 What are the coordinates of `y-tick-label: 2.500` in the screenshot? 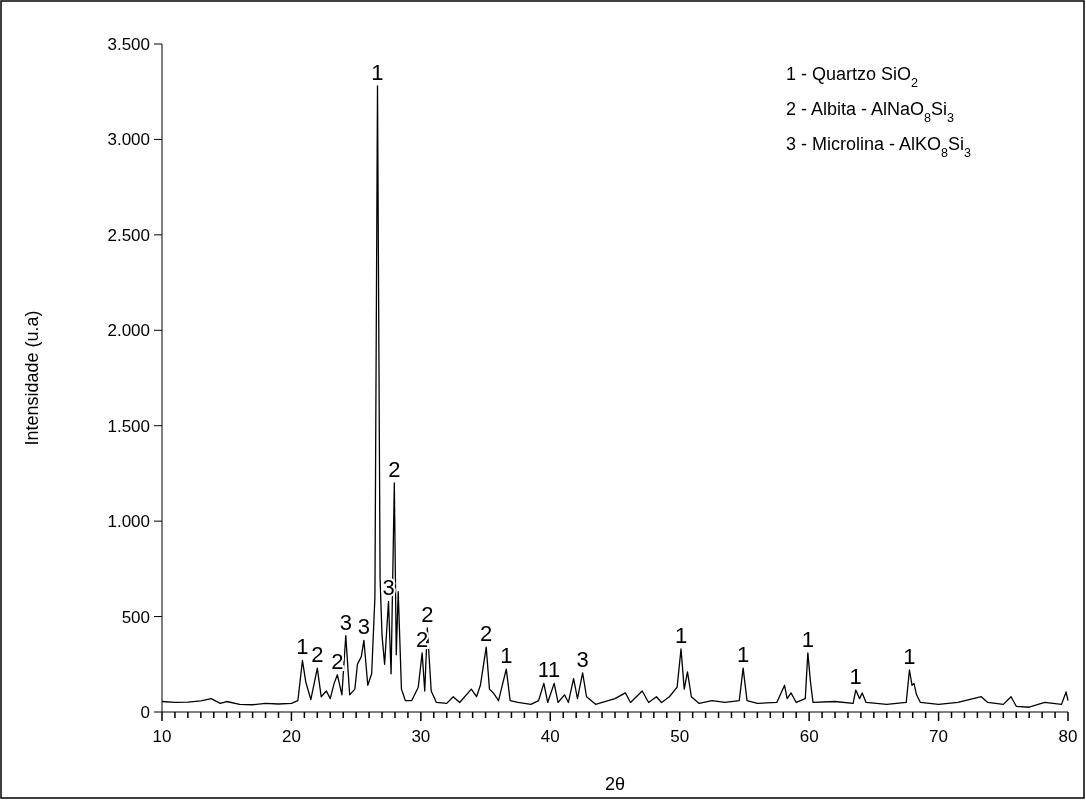 It's located at (128, 235).